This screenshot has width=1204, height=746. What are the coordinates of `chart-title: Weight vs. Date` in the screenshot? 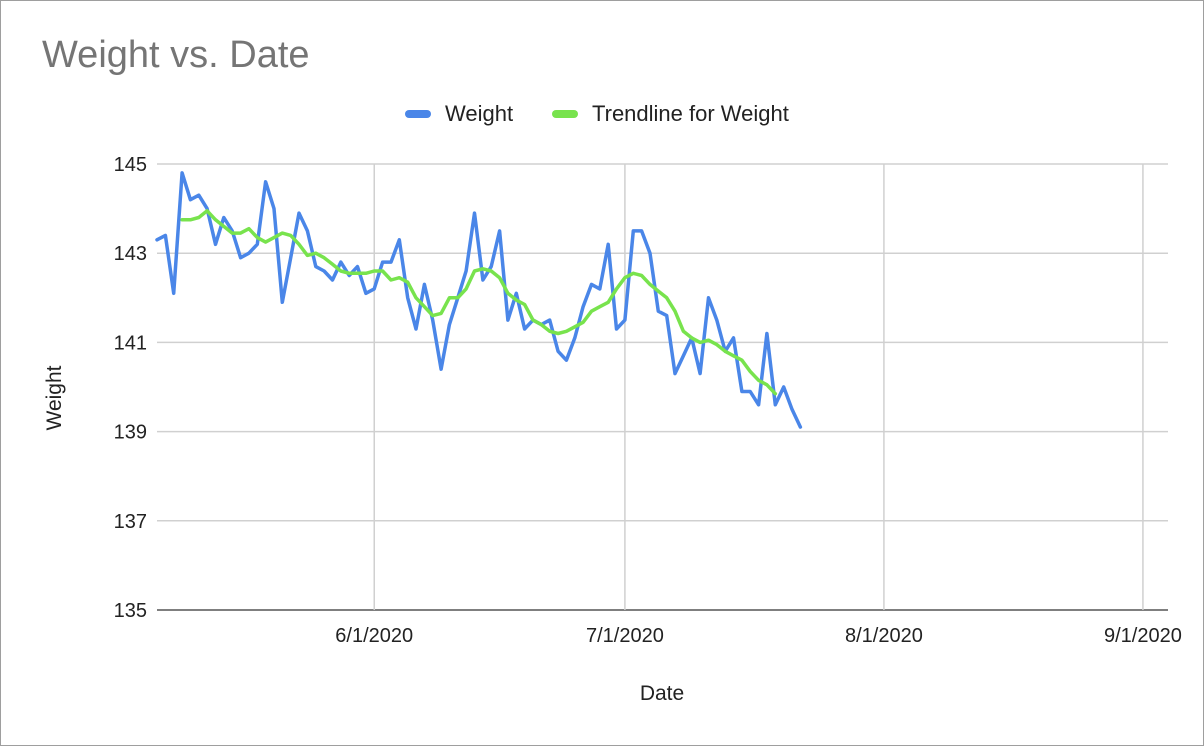 It's located at (176, 55).